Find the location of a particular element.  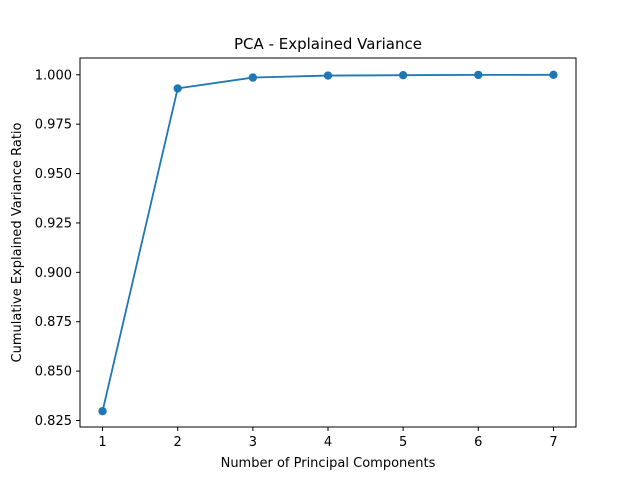

x-tick-label: 7 is located at coordinates (553, 442).